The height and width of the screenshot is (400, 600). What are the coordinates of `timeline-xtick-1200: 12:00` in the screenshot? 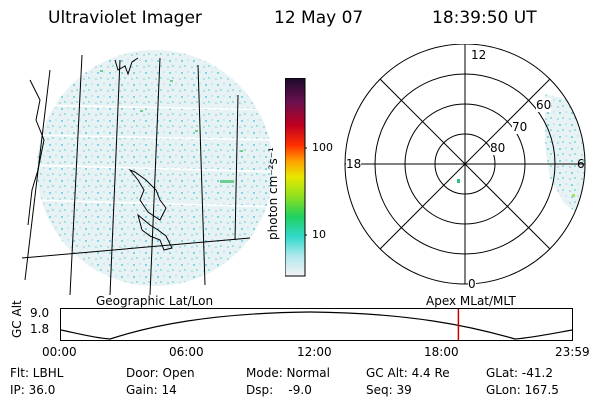 It's located at (314, 352).